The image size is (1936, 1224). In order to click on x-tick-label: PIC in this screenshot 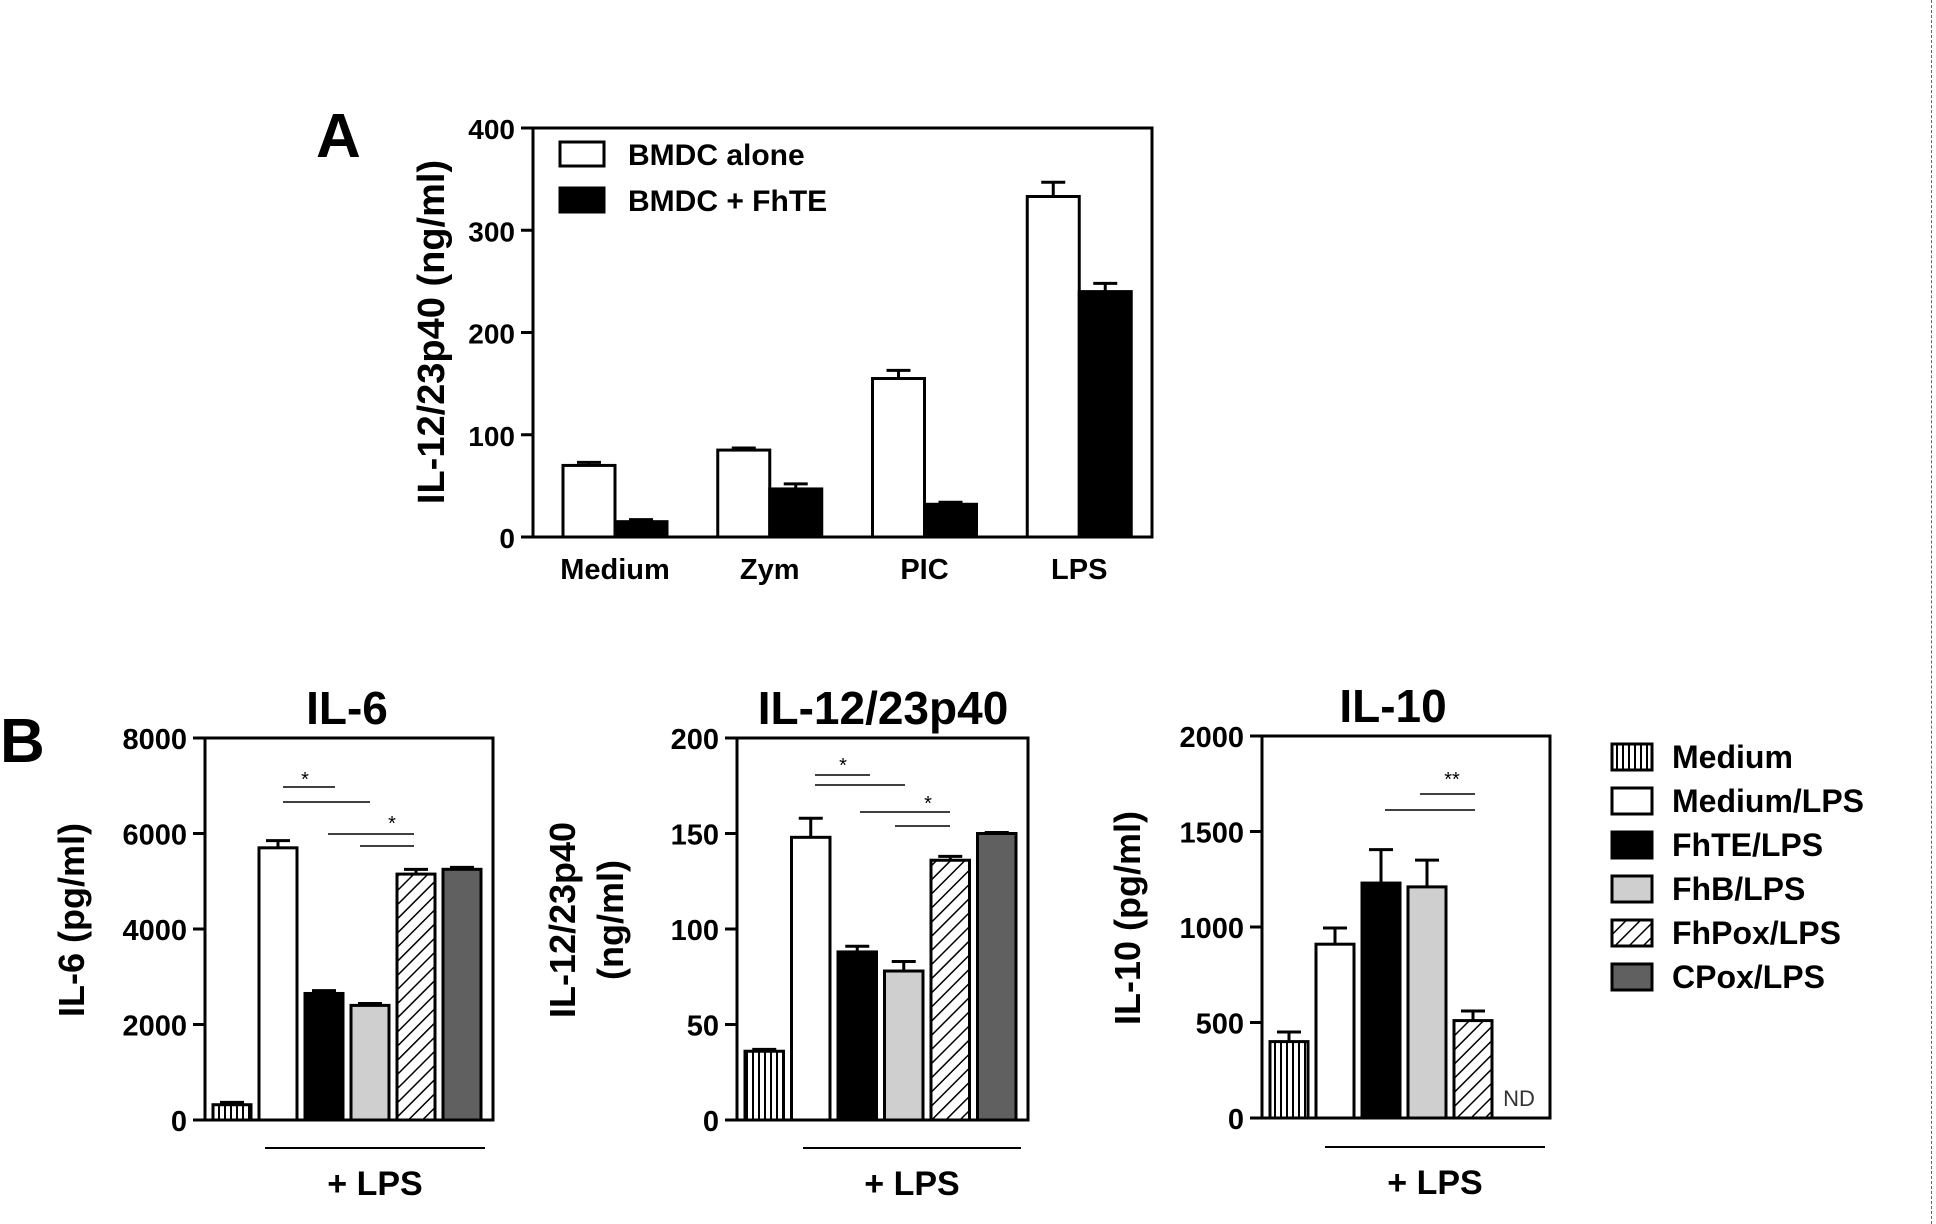, I will do `click(924, 570)`.